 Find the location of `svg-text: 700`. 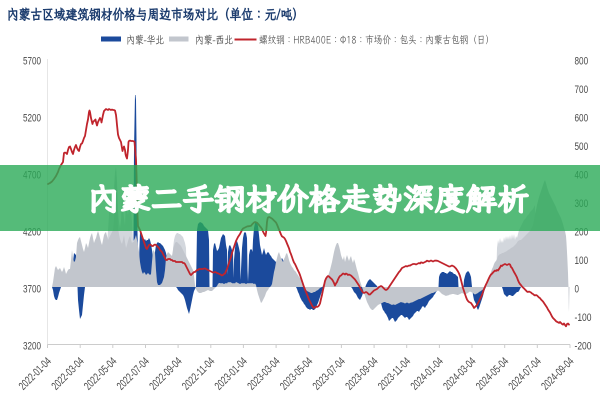

svg-text: 700 is located at coordinates (582, 90).